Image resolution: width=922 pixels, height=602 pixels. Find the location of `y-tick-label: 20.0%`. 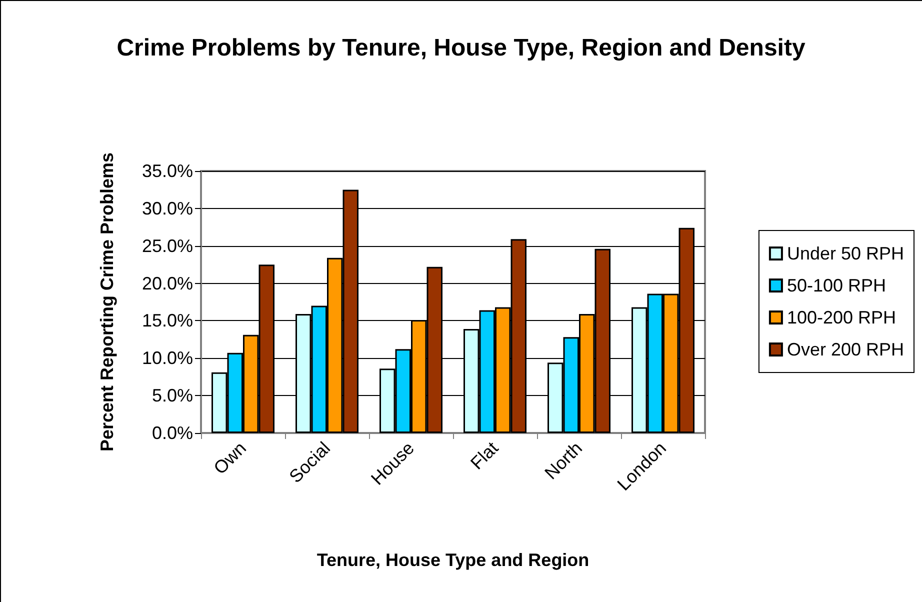

y-tick-label: 20.0% is located at coordinates (167, 283).